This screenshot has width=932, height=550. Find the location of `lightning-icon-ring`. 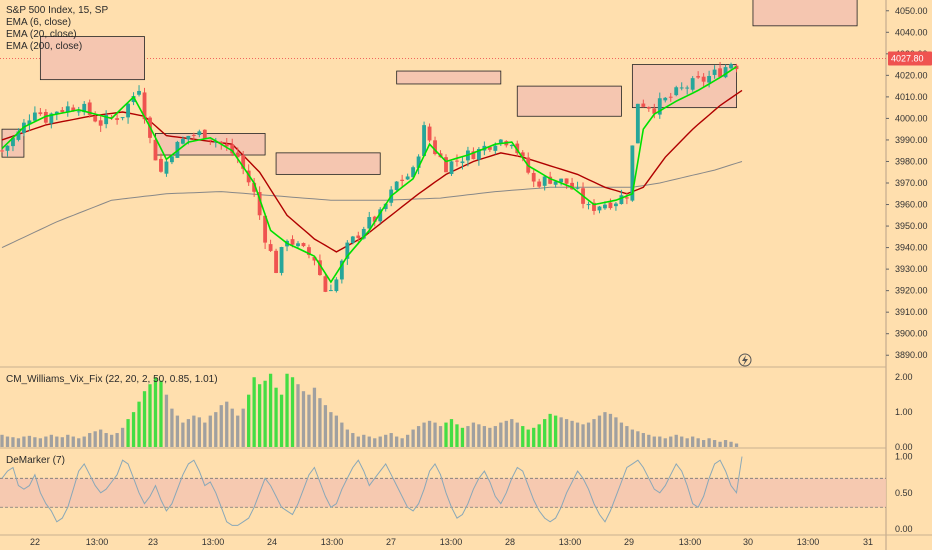

lightning-icon-ring is located at coordinates (745, 360).